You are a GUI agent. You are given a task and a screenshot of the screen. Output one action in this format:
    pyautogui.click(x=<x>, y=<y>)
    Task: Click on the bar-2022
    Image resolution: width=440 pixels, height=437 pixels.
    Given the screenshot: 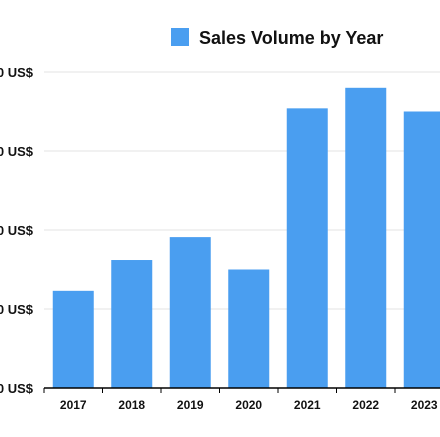 What is the action you would take?
    pyautogui.click(x=366, y=238)
    